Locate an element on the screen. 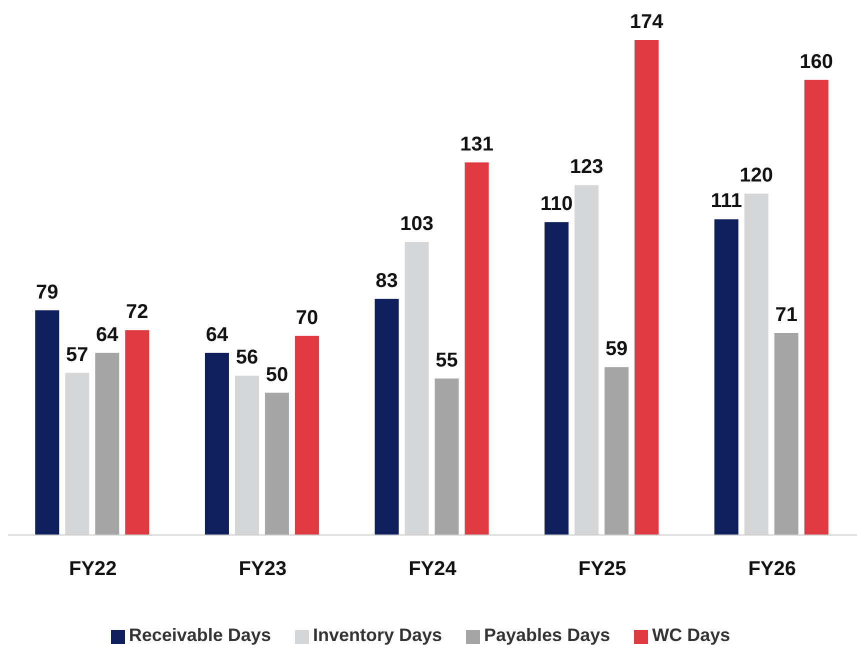 This screenshot has height=662, width=857. data-label: 56 is located at coordinates (247, 357).